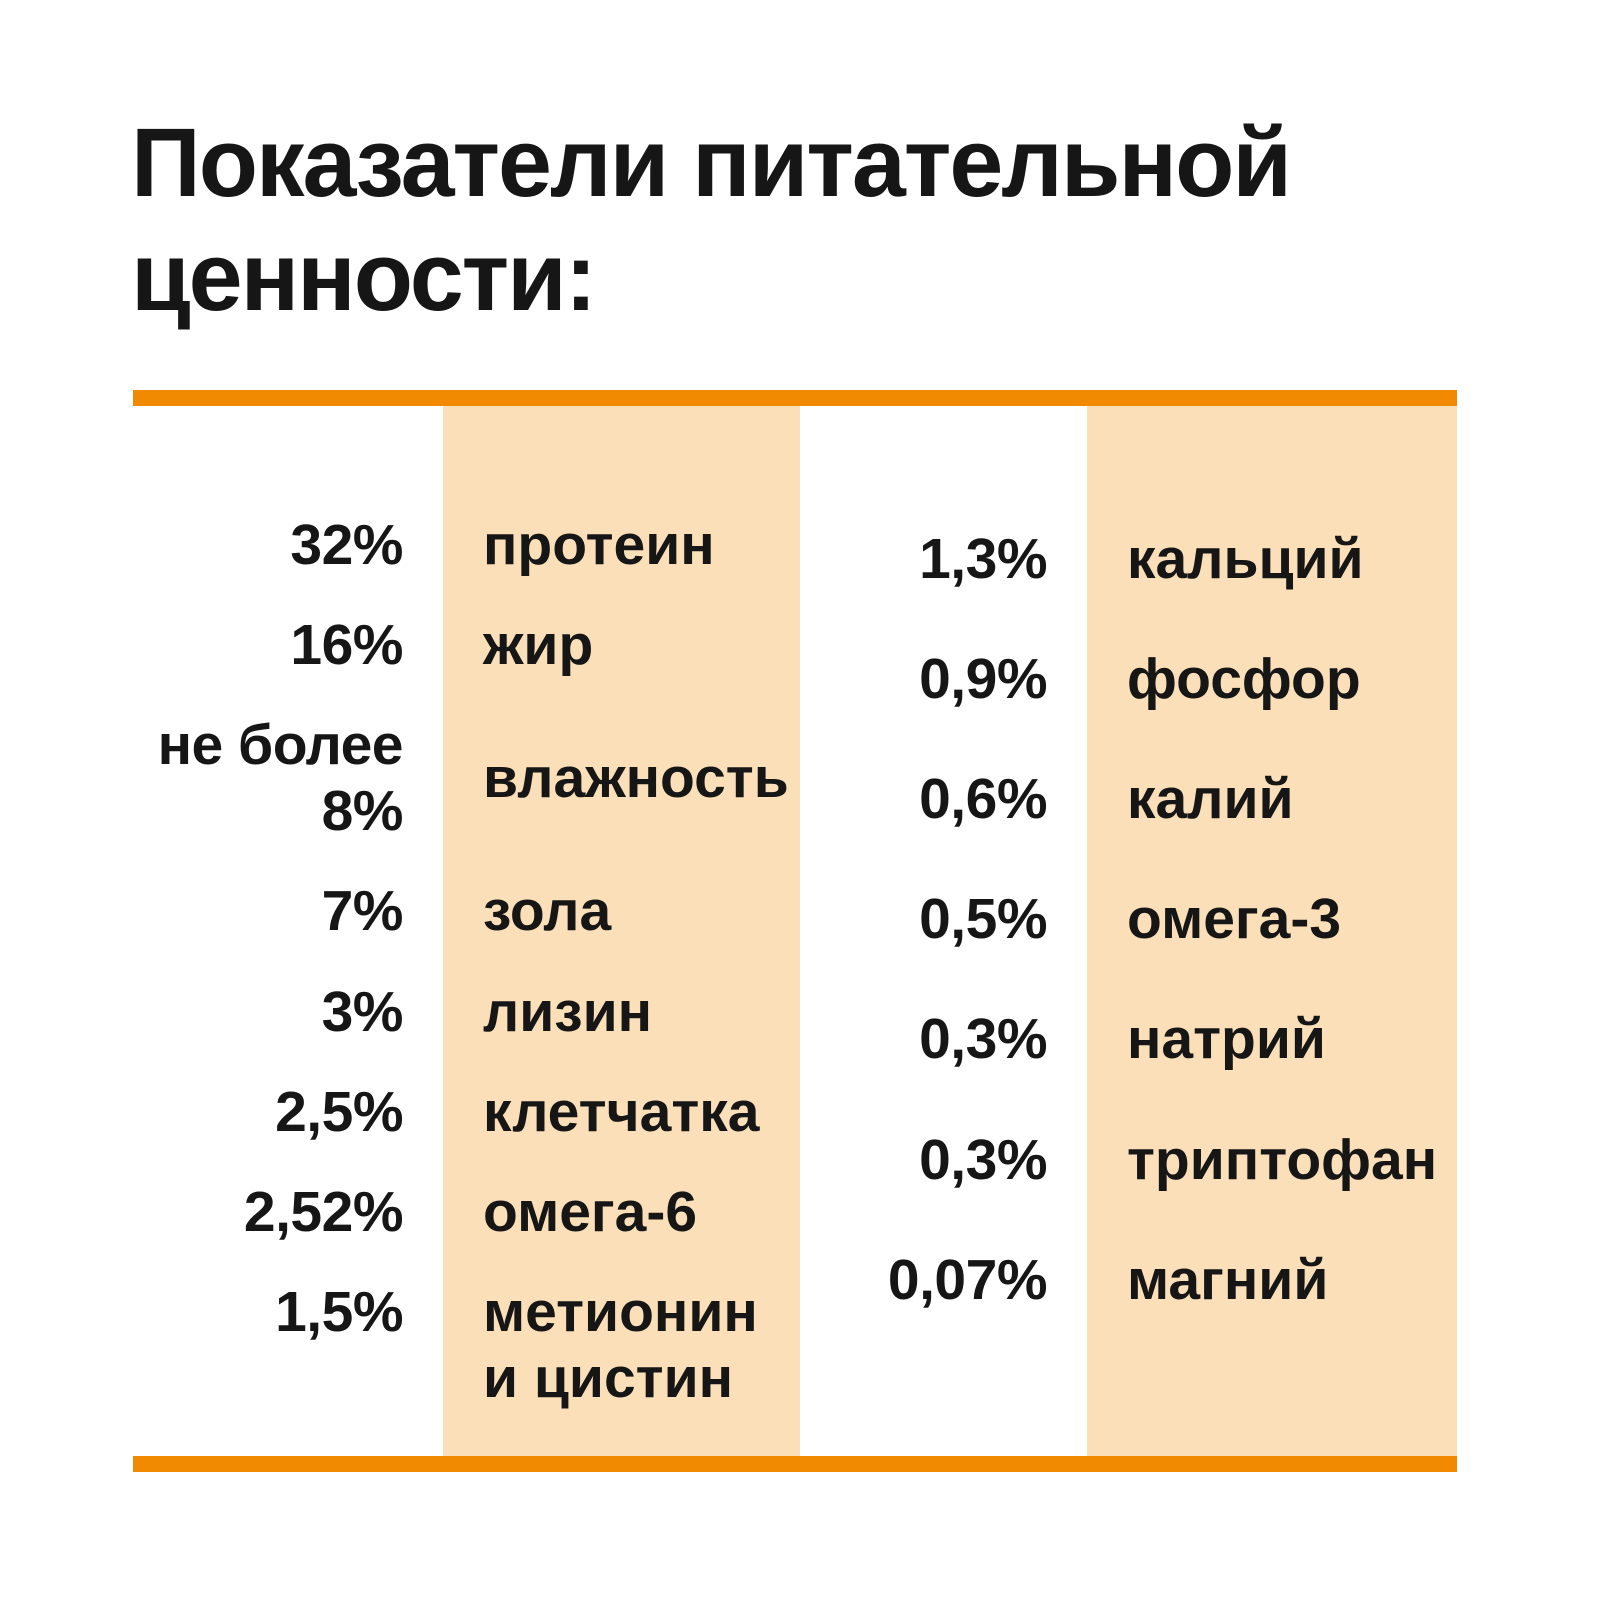 The height and width of the screenshot is (1600, 1600). I want to click on value-cell: 0,9%, so click(983, 679).